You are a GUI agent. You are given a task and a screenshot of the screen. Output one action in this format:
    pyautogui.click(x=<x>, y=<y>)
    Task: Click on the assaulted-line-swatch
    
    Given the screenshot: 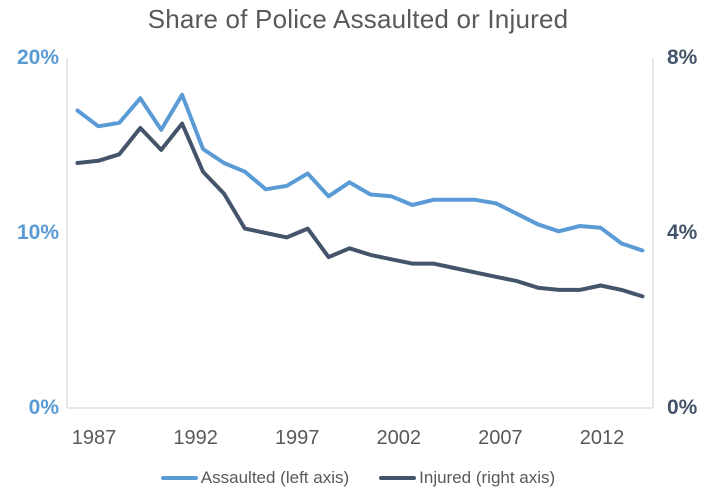 What is the action you would take?
    pyautogui.click(x=179, y=478)
    